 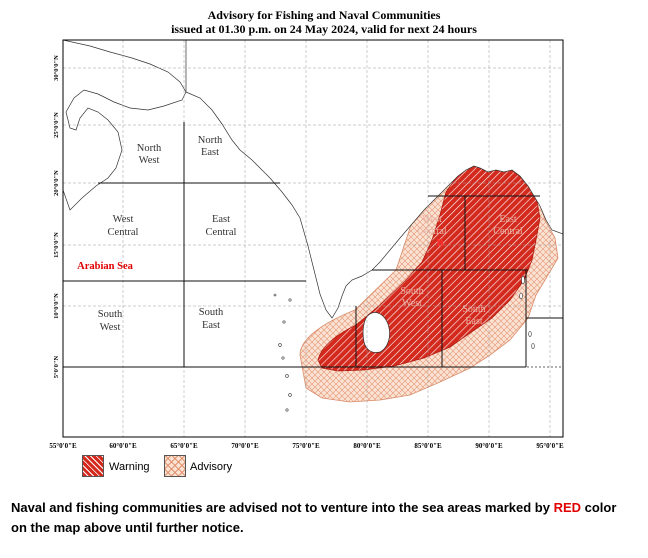 What do you see at coordinates (105, 266) in the screenshot?
I see `label-arabian-sea: Arabian Sea` at bounding box center [105, 266].